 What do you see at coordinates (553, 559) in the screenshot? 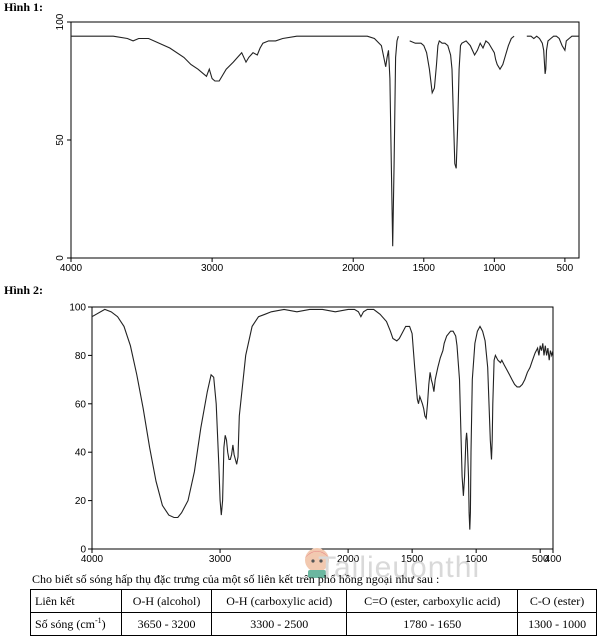
I see `x-tick-label: 400` at bounding box center [553, 559].